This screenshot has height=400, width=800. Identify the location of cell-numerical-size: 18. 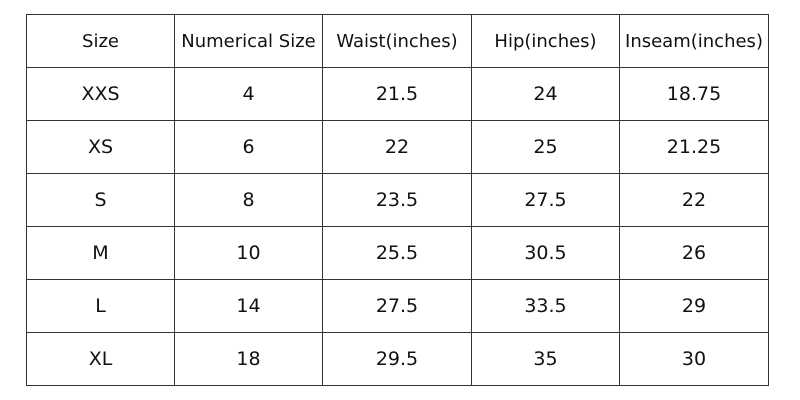
(248, 359).